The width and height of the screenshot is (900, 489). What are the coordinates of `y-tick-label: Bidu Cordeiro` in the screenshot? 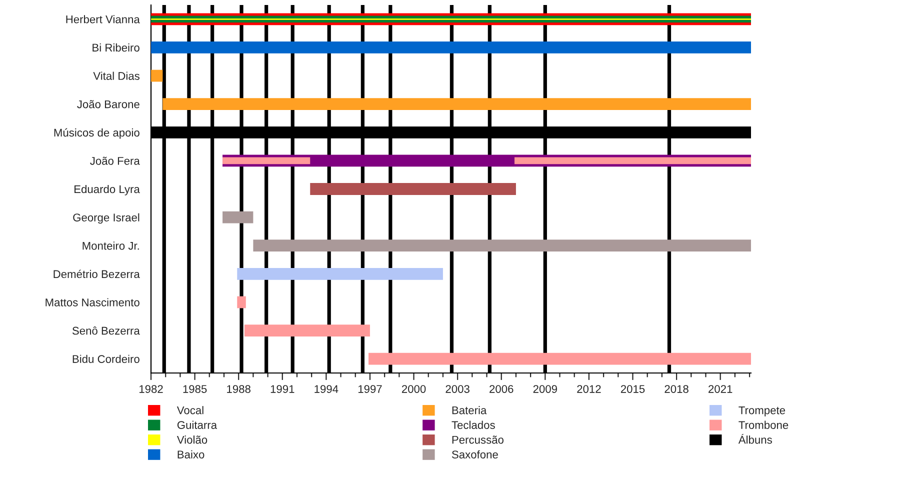 It's located at (106, 358).